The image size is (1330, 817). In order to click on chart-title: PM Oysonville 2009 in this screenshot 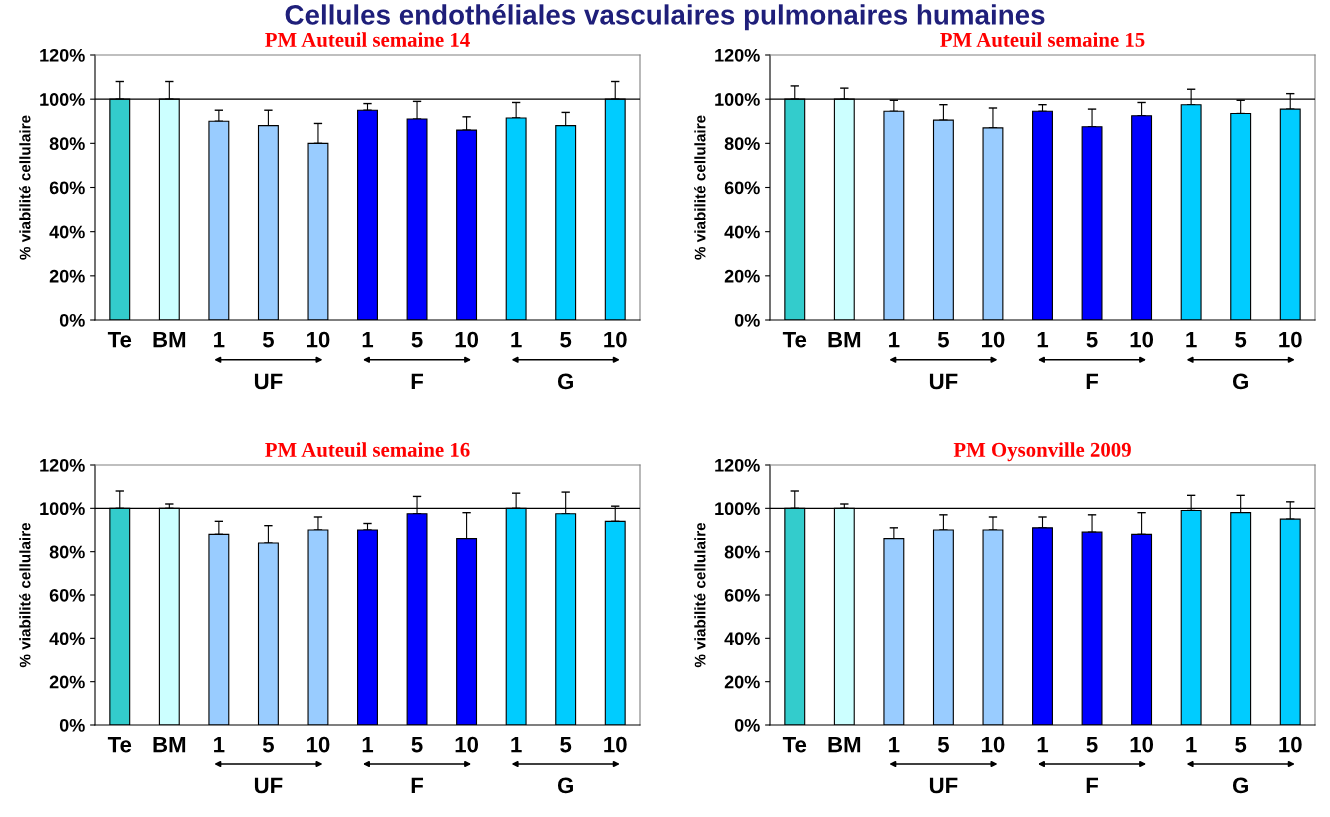, I will do `click(1042, 452)`.